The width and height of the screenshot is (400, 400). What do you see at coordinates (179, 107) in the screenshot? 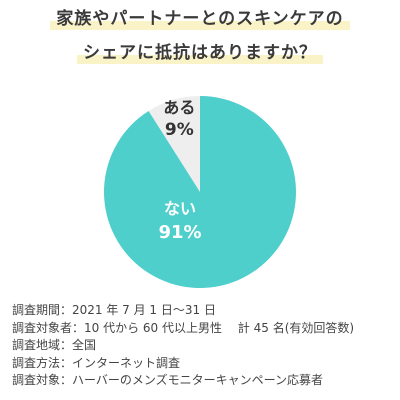
I see `slice-label-yes: ある` at bounding box center [179, 107].